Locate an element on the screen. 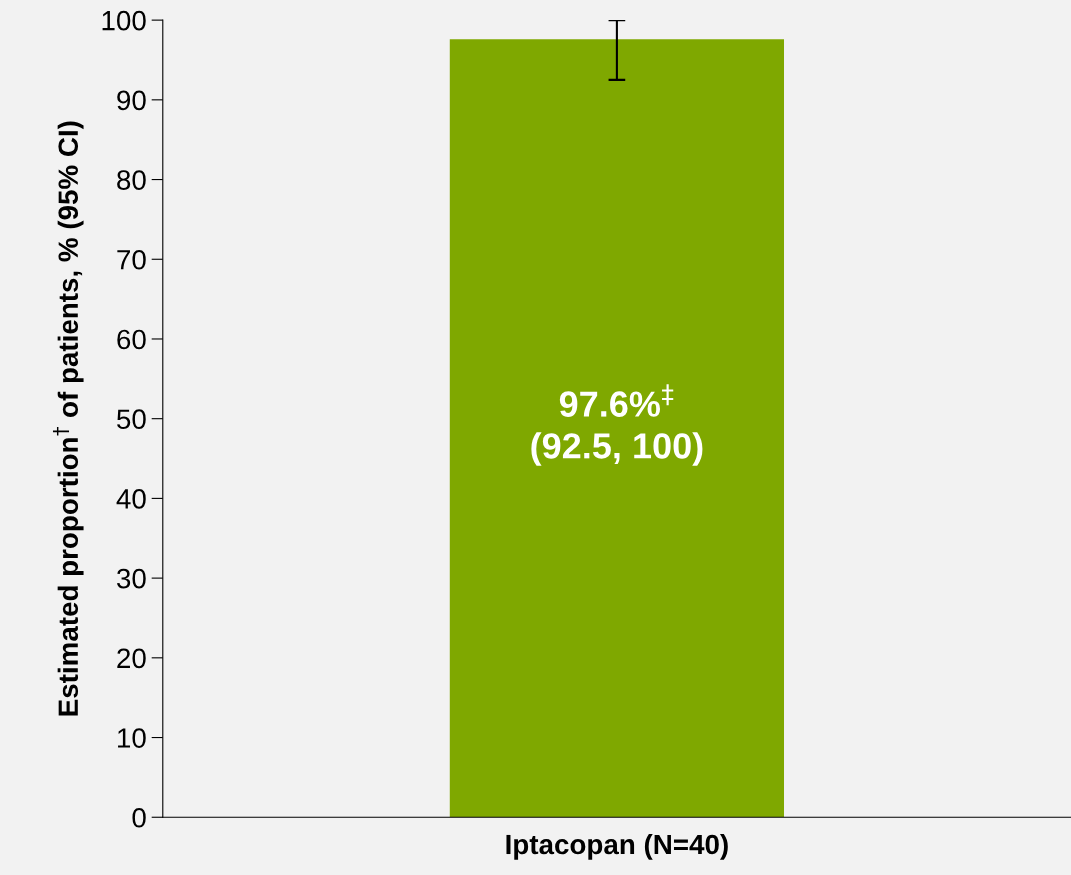  y-tick-label: 40 is located at coordinates (131, 499).